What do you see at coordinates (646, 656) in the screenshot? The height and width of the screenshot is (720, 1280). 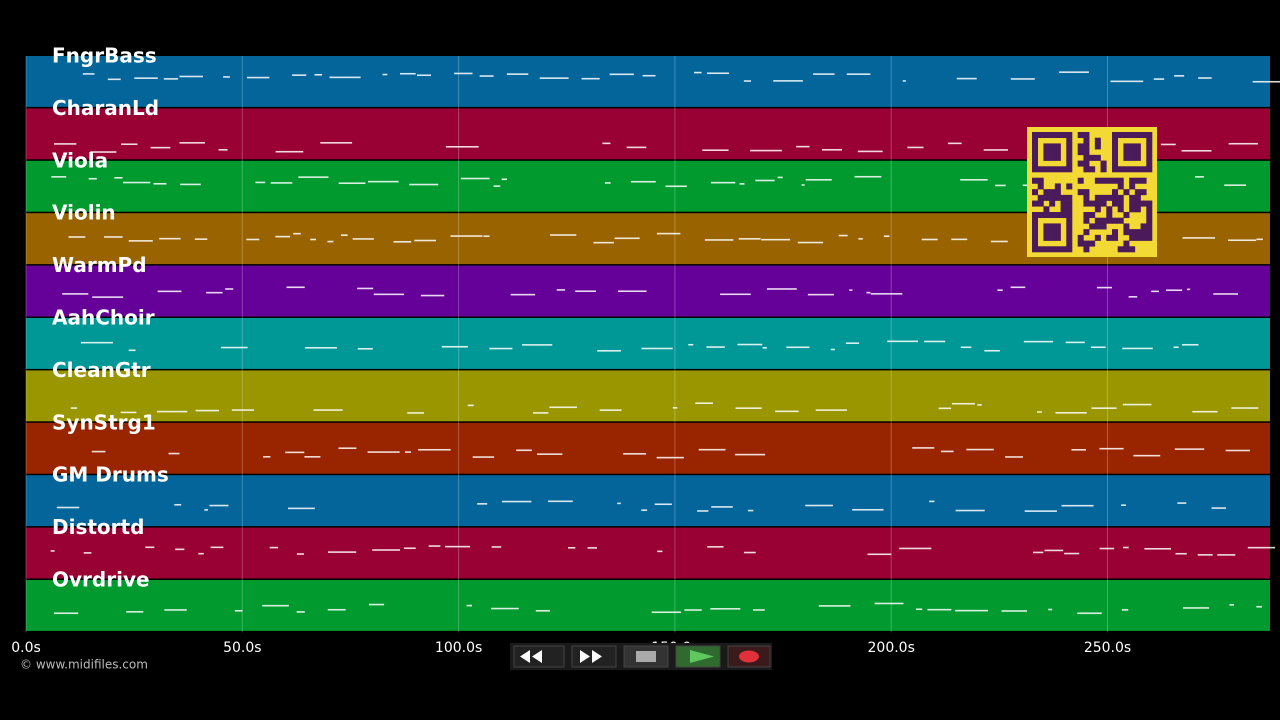 I see `stop-button` at bounding box center [646, 656].